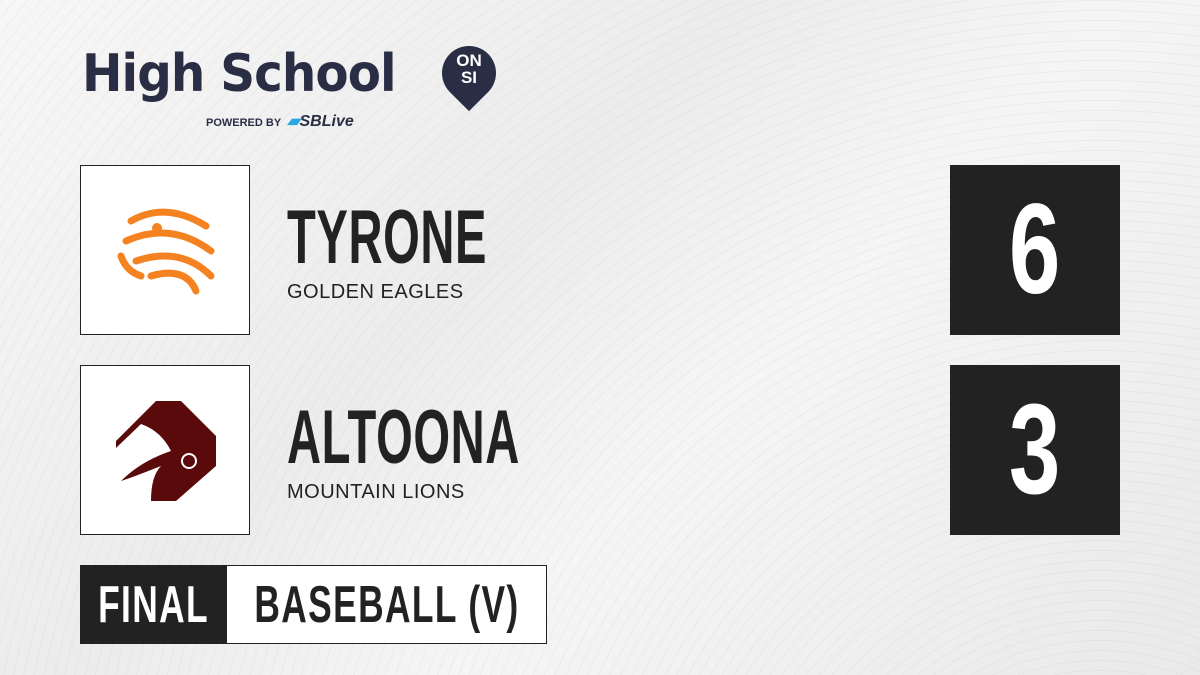 The width and height of the screenshot is (1200, 675). Describe the element at coordinates (469, 69) in the screenshot. I see `on-si-badge: ON SI` at that location.